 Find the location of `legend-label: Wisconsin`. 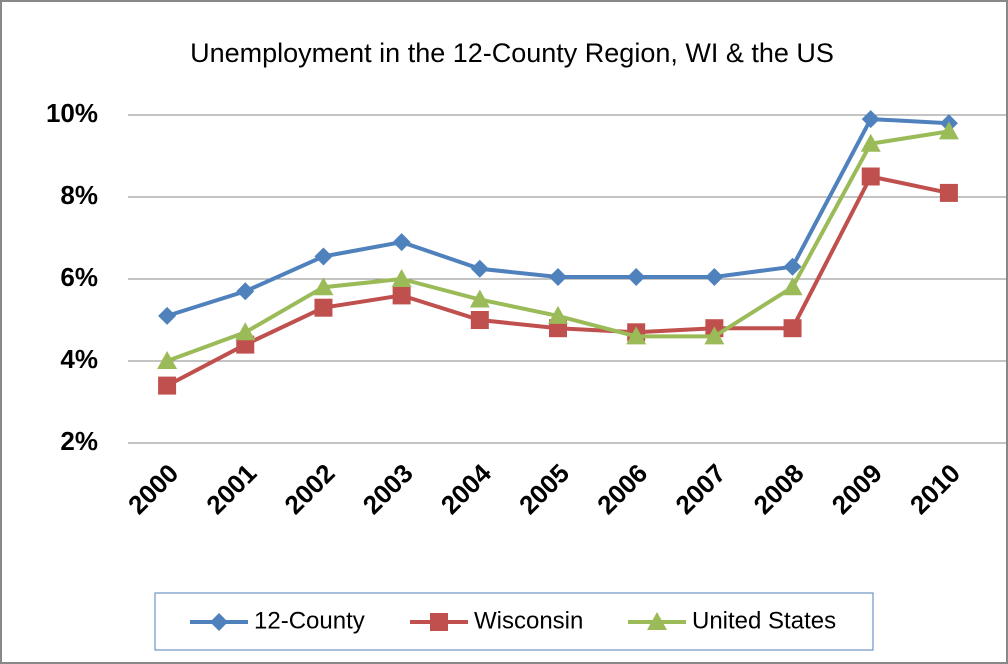

legend-label: Wisconsin is located at coordinates (528, 620).